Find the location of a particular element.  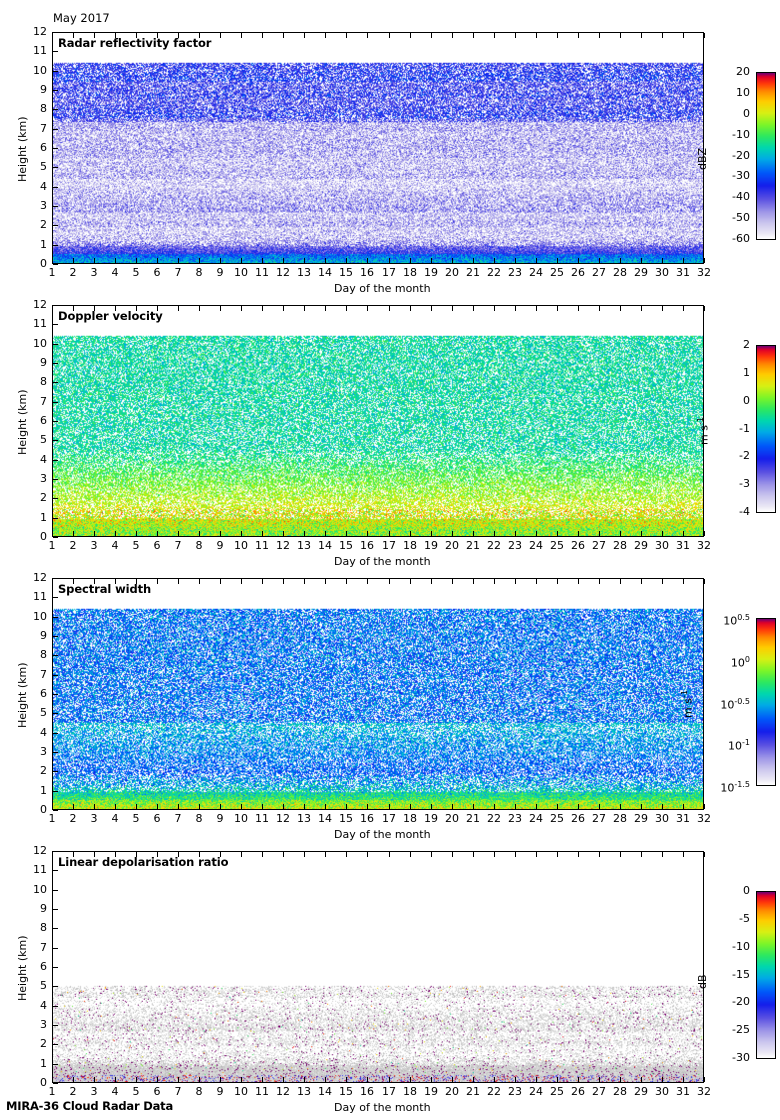

y-axis-label: Height (km) is located at coordinates (22, 695).